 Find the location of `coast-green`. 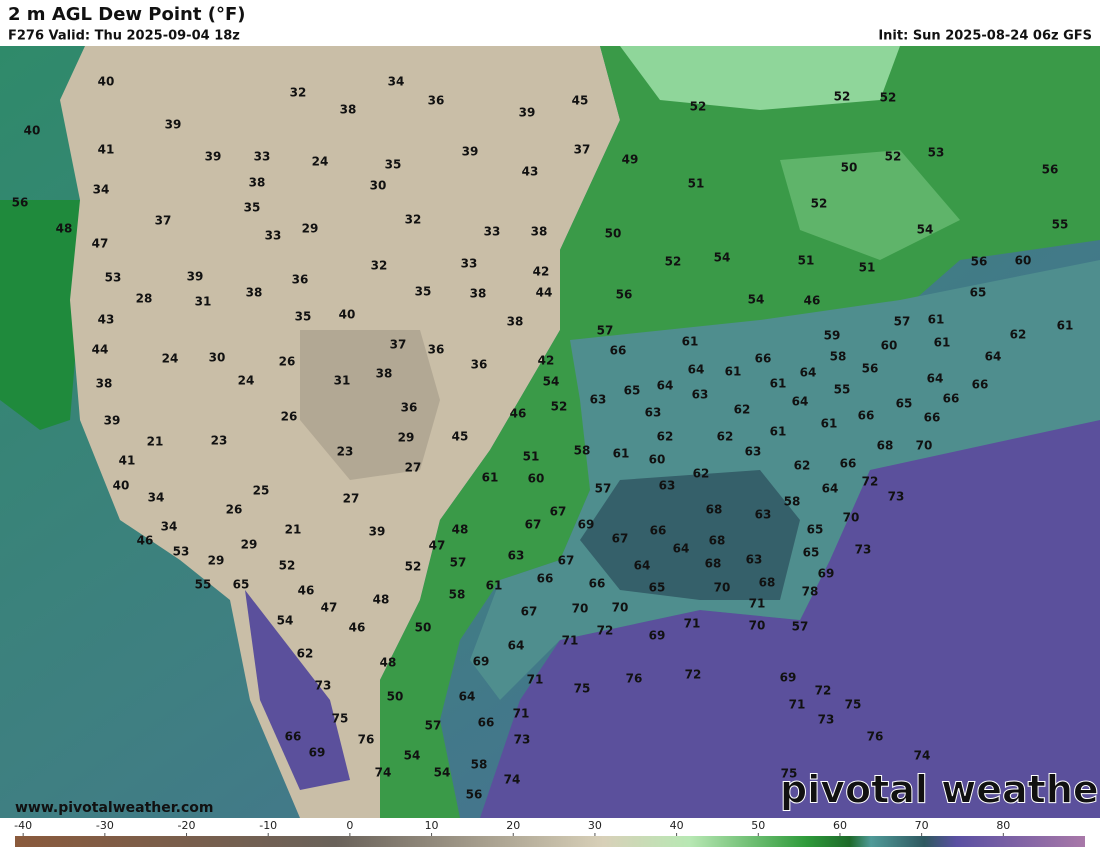

coast-green is located at coordinates (45, 315).